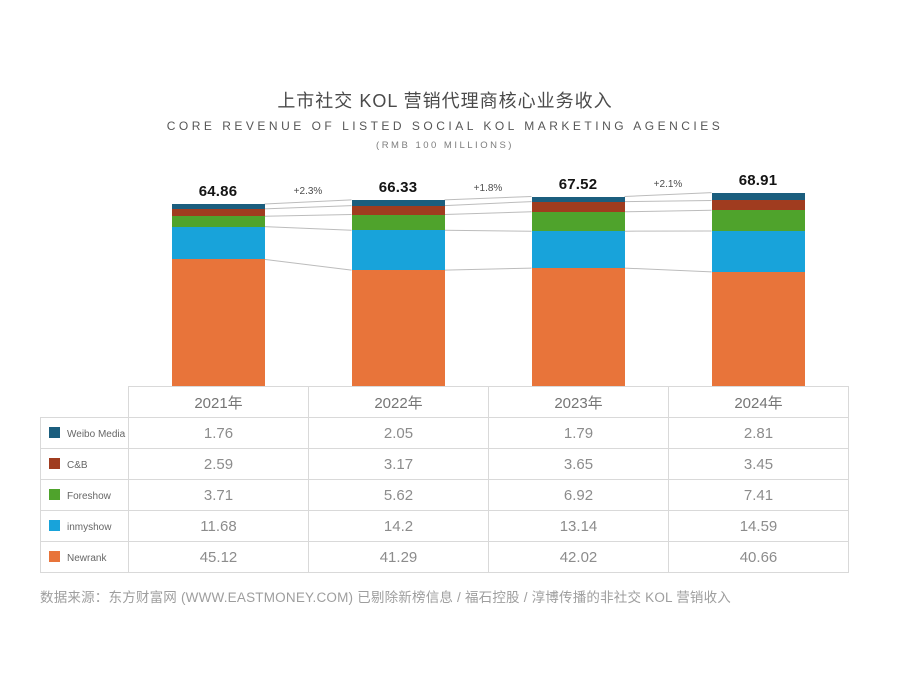 The height and width of the screenshot is (694, 900). Describe the element at coordinates (218, 526) in the screenshot. I see `value-cell: 11.68` at that location.